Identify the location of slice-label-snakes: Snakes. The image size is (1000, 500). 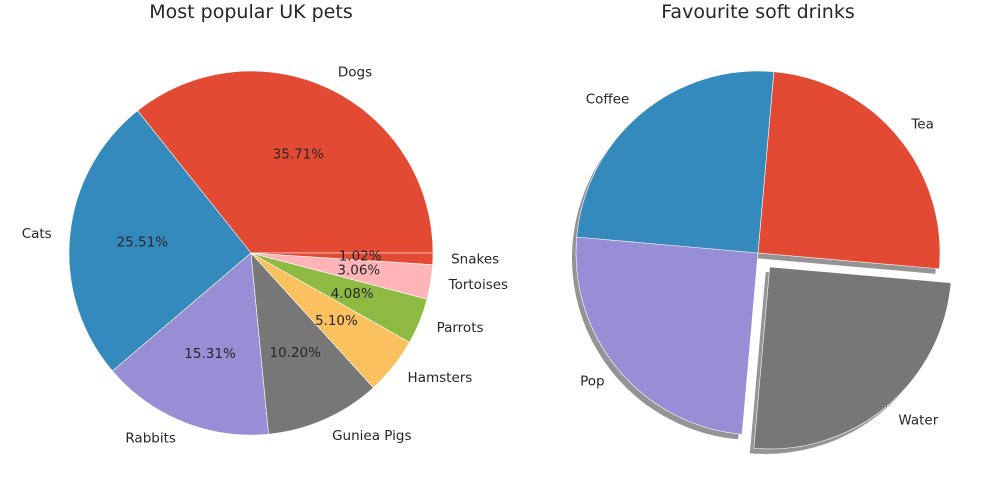
(475, 259).